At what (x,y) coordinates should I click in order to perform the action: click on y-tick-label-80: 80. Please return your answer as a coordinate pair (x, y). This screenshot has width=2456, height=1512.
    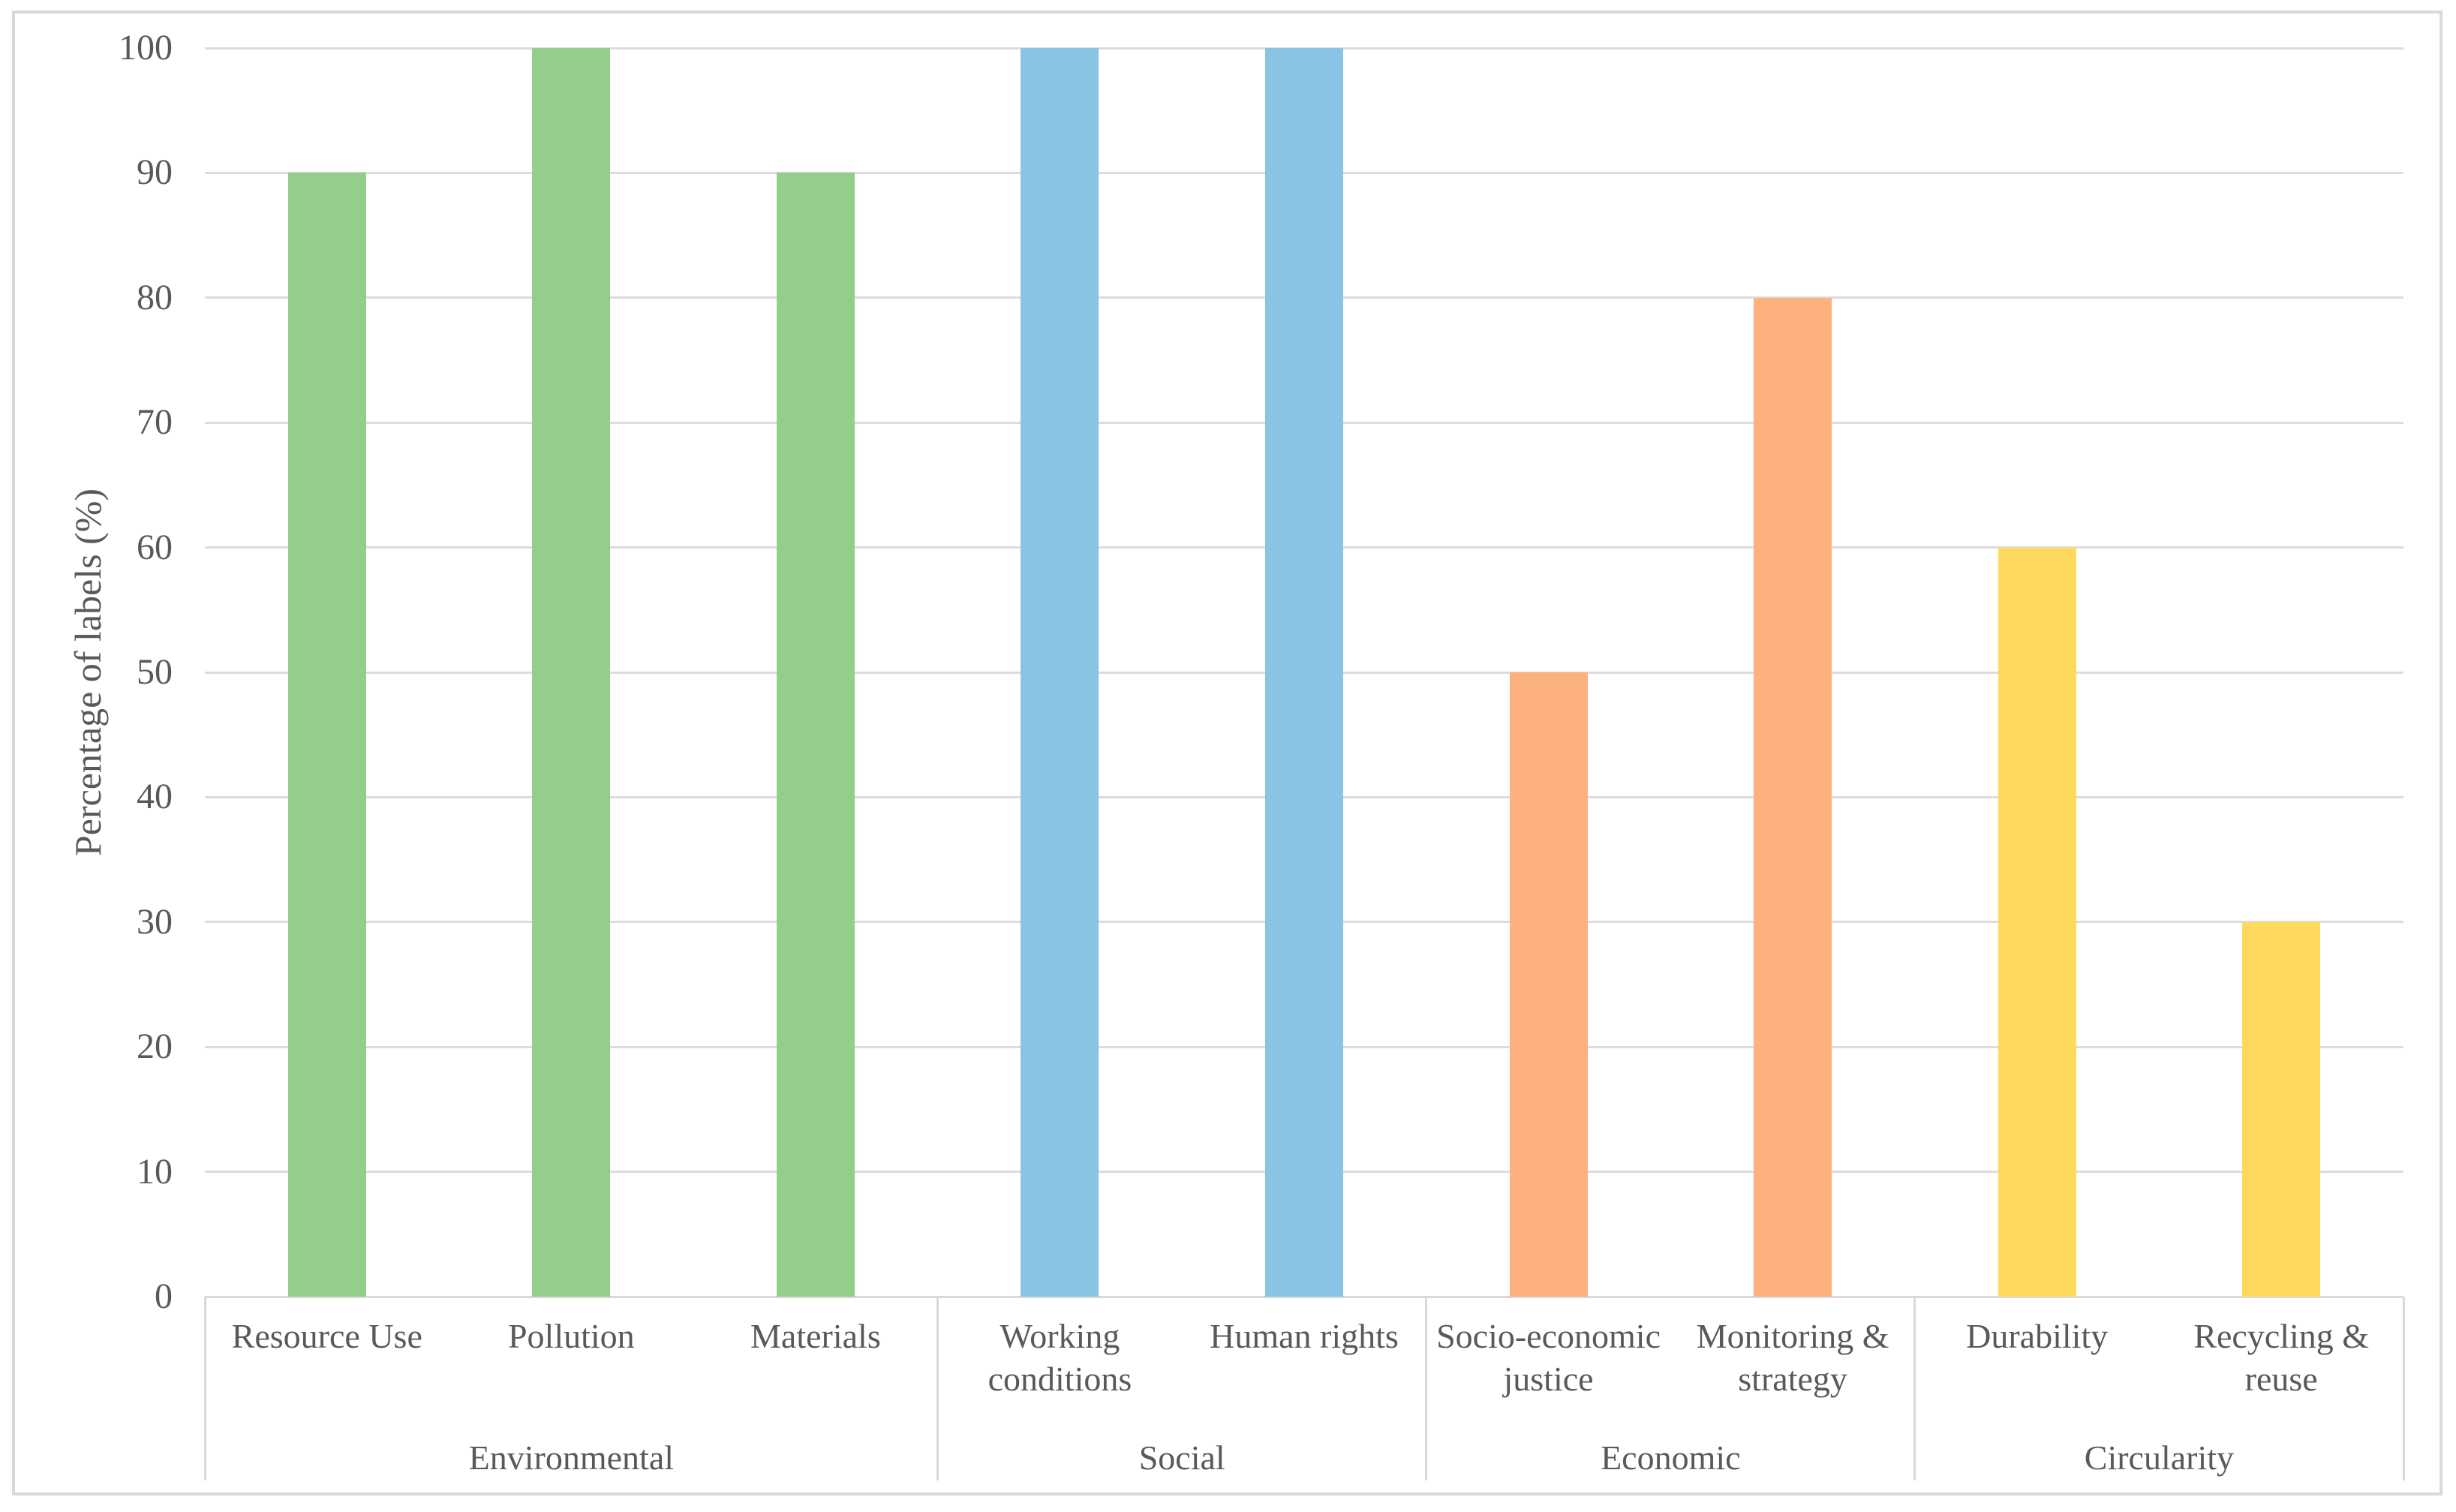
    Looking at the image, I should click on (155, 297).